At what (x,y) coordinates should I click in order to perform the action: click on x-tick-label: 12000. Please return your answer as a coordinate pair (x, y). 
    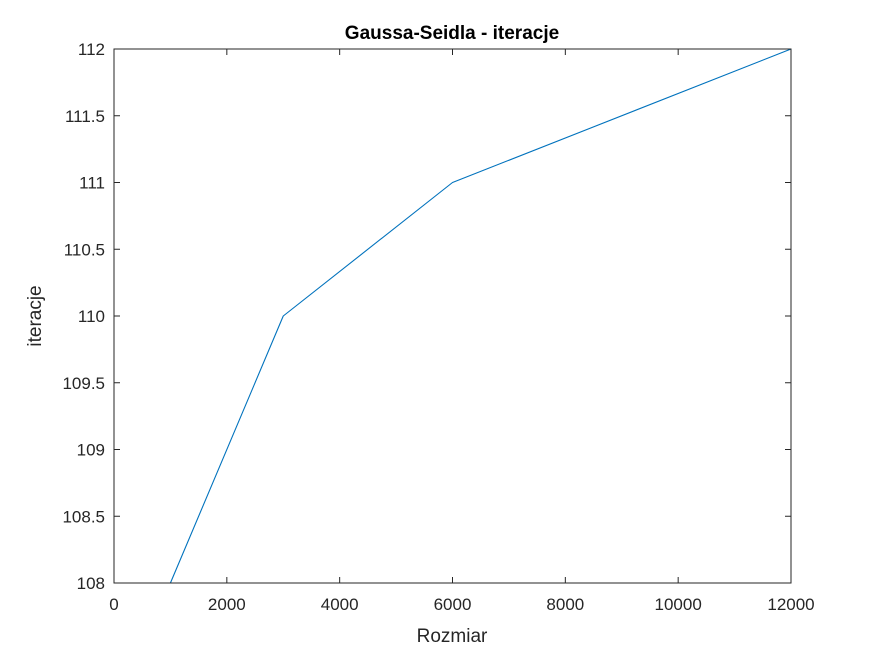
    Looking at the image, I should click on (790, 604).